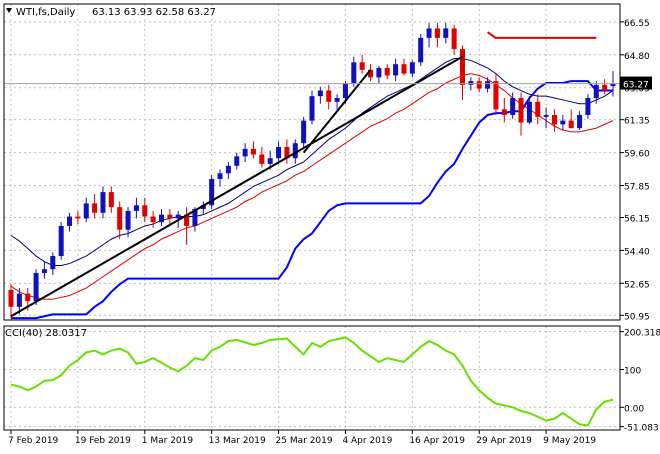 The width and height of the screenshot is (660, 454). I want to click on time-tick-label: 1 Mar 2019, so click(168, 441).